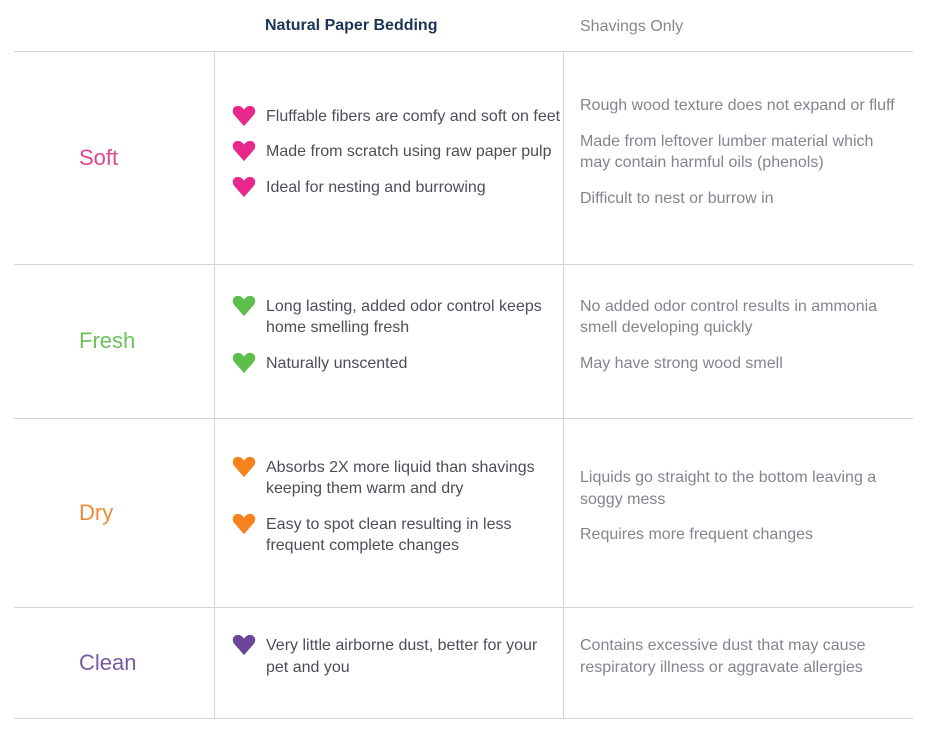  I want to click on shavings-drawback: Requires more frequent changes, so click(697, 535).